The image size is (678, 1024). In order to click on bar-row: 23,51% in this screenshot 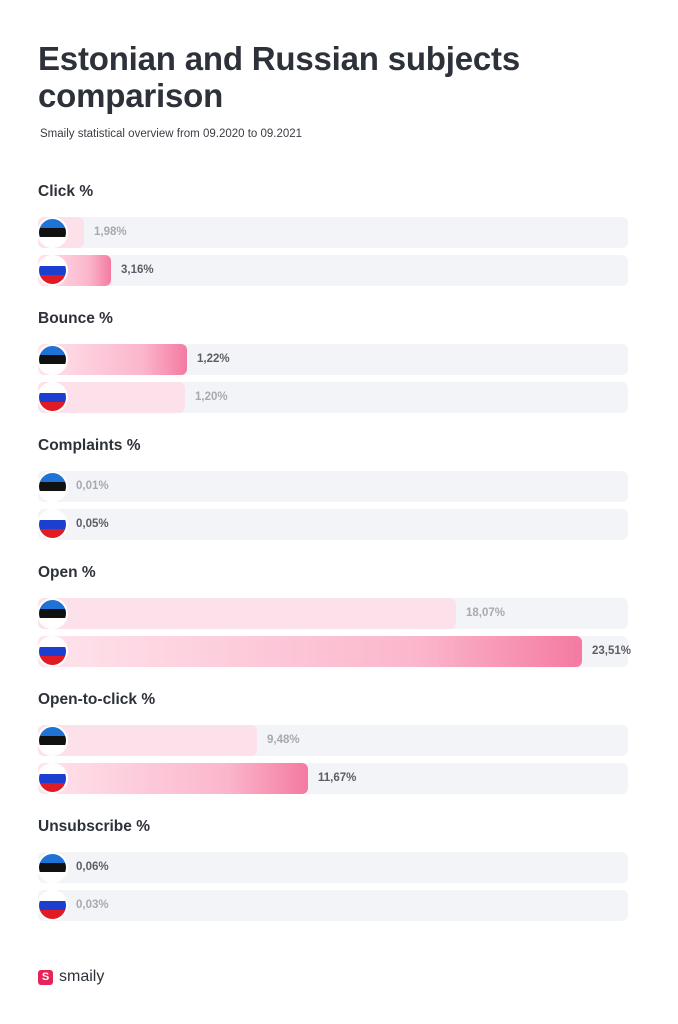, I will do `click(335, 651)`.